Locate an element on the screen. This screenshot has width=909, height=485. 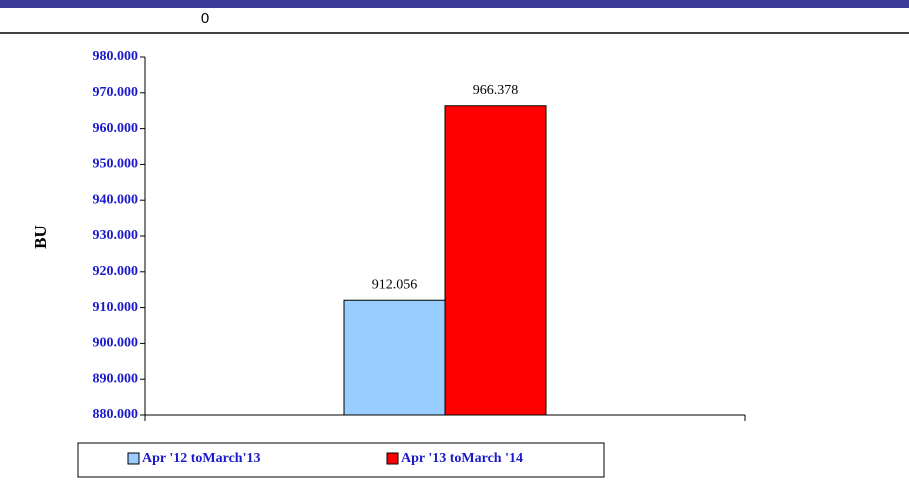
header-text: 0 is located at coordinates (205, 18).